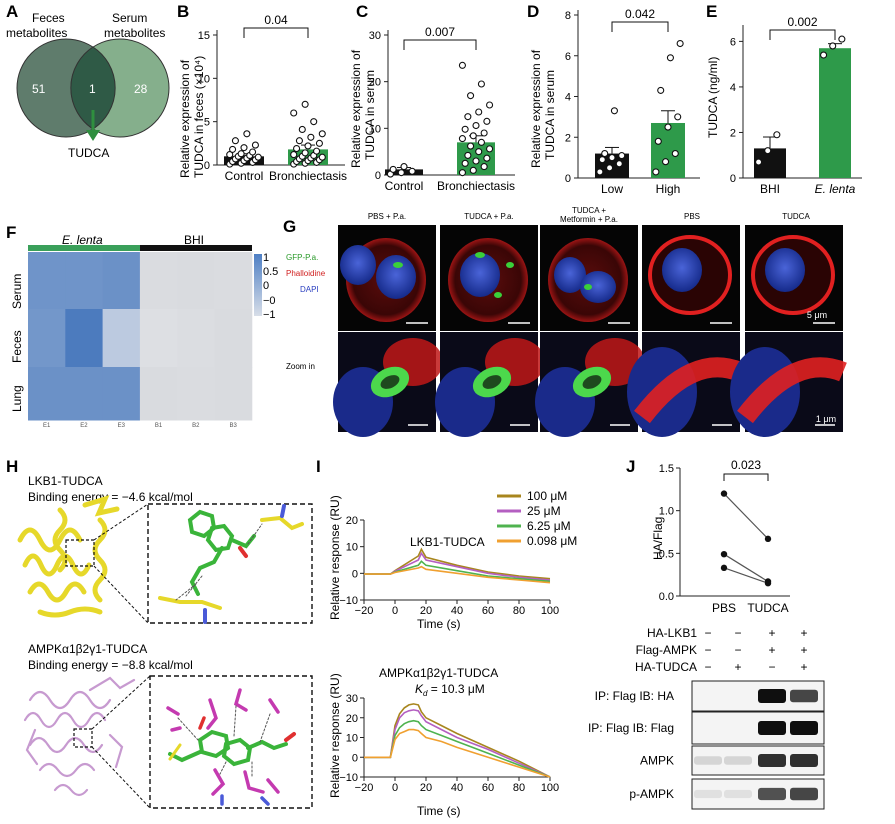  I want to click on spr-top-xlabel: Time (s), so click(439, 624).